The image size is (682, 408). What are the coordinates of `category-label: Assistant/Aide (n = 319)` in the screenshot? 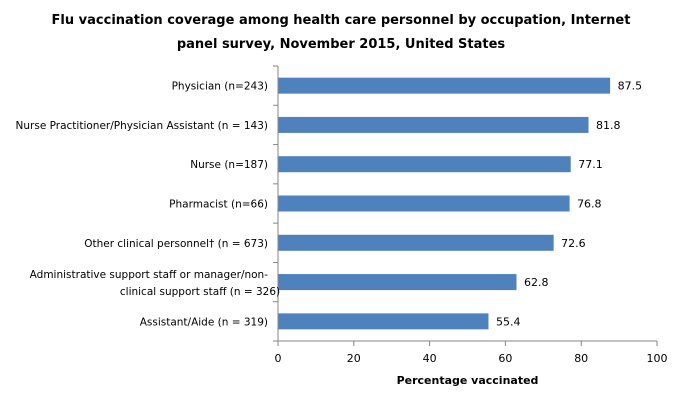 It's located at (204, 322).